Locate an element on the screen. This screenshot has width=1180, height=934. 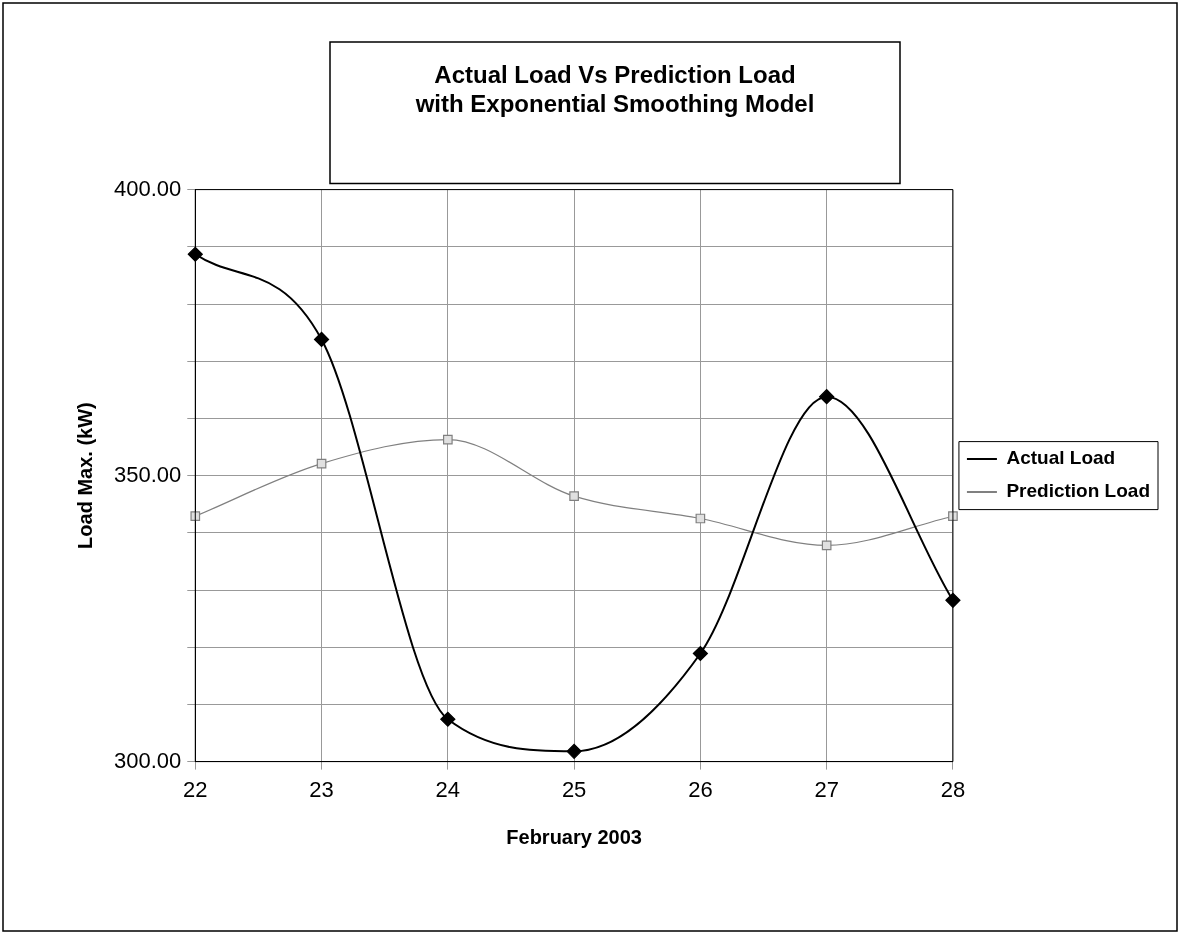
y-tick-label: 300.00 is located at coordinates (147, 760).